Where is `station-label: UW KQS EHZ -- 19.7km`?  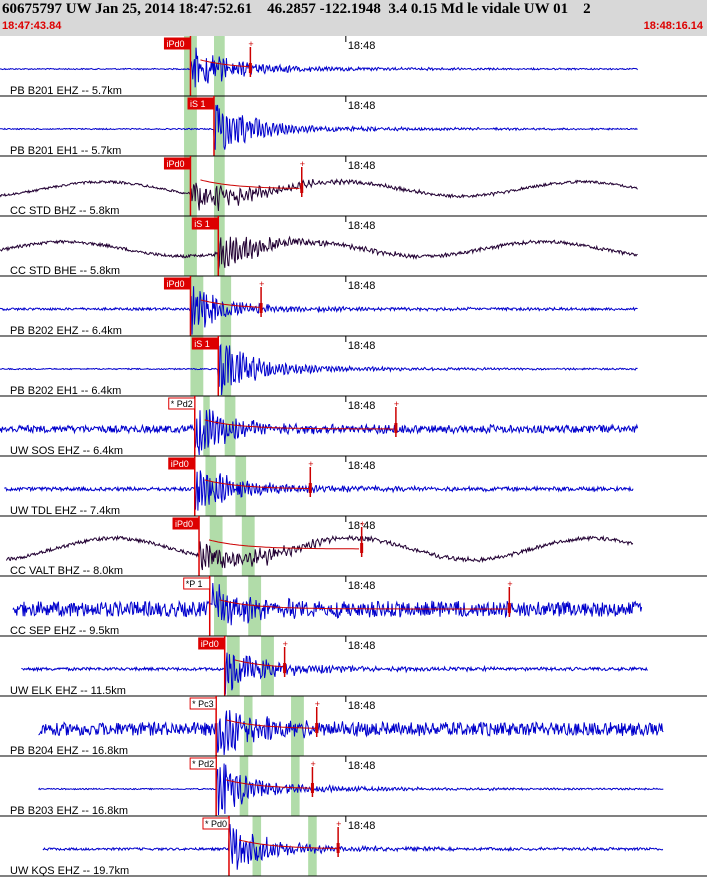
station-label: UW KQS EHZ -- 19.7km is located at coordinates (69, 871).